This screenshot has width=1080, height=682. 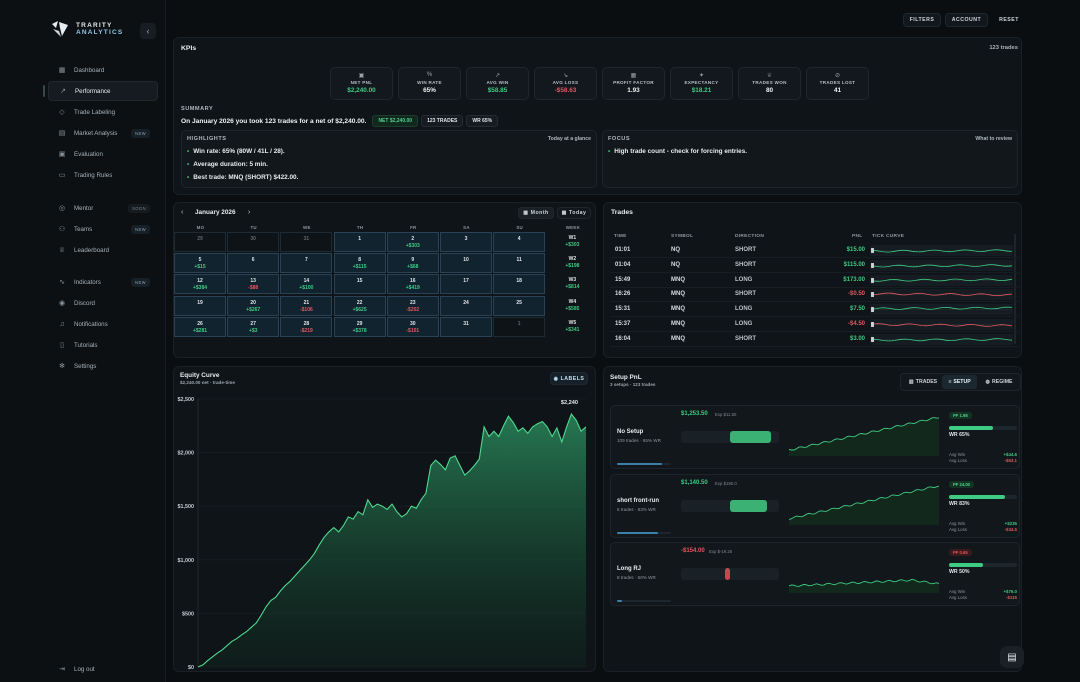 What do you see at coordinates (103, 324) in the screenshot?
I see `sidebar-item-notifications: ♫ Notifications` at bounding box center [103, 324].